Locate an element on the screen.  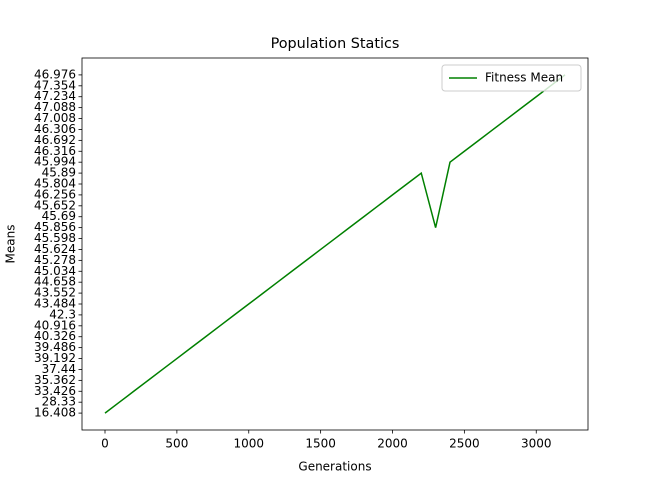
y-tick-label: 33.426 is located at coordinates (55, 391).